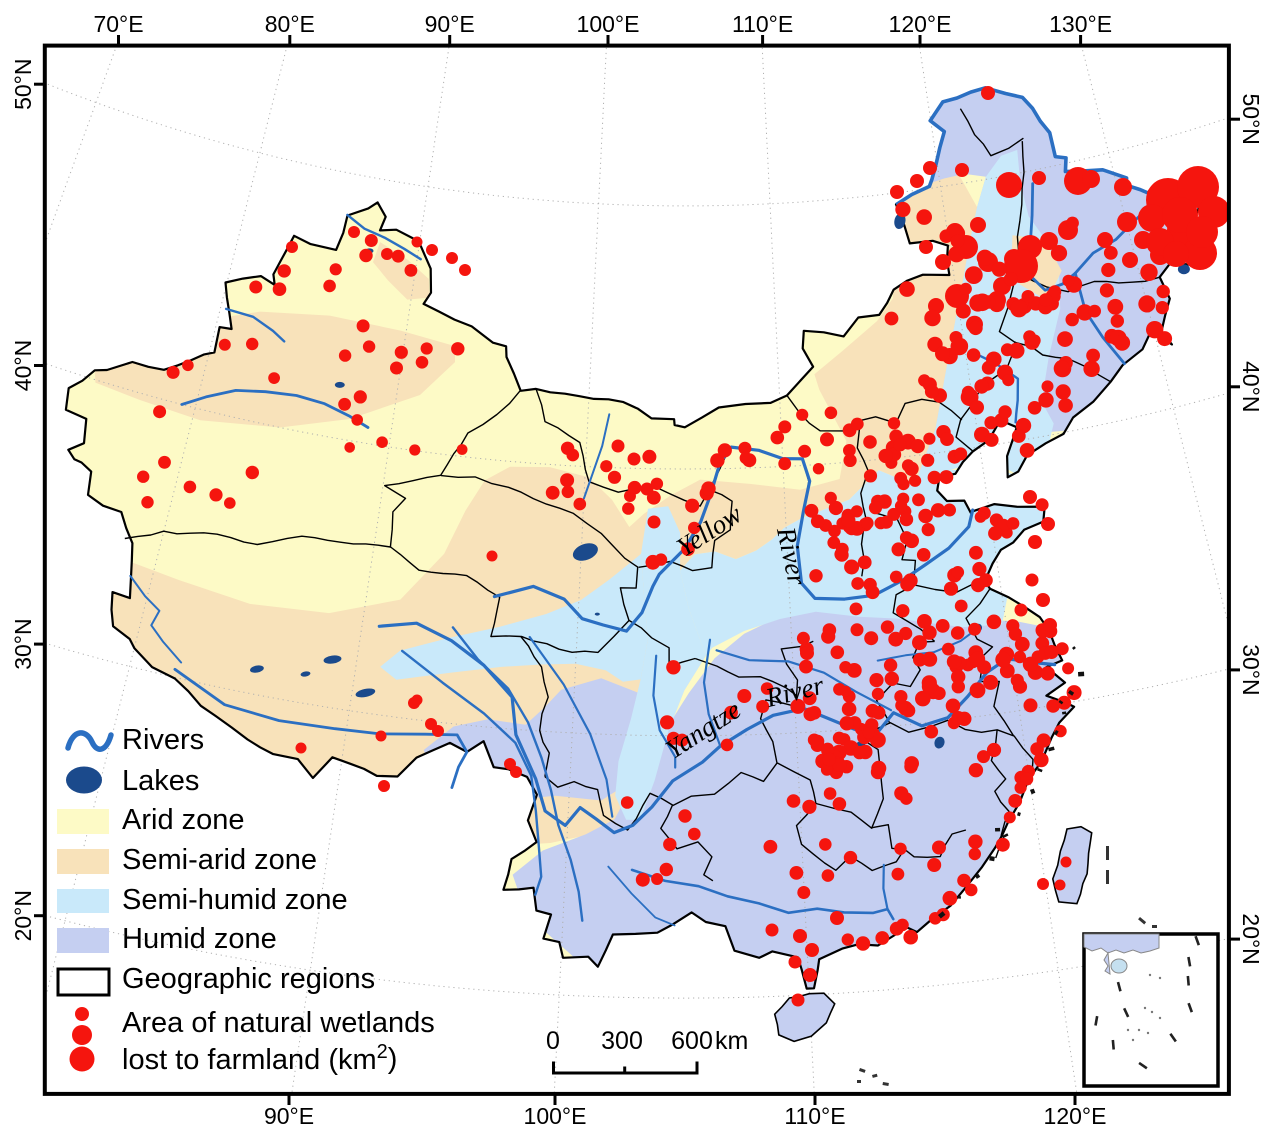  I want to click on svg-text: Area of natural wetlands, so click(278, 1023).